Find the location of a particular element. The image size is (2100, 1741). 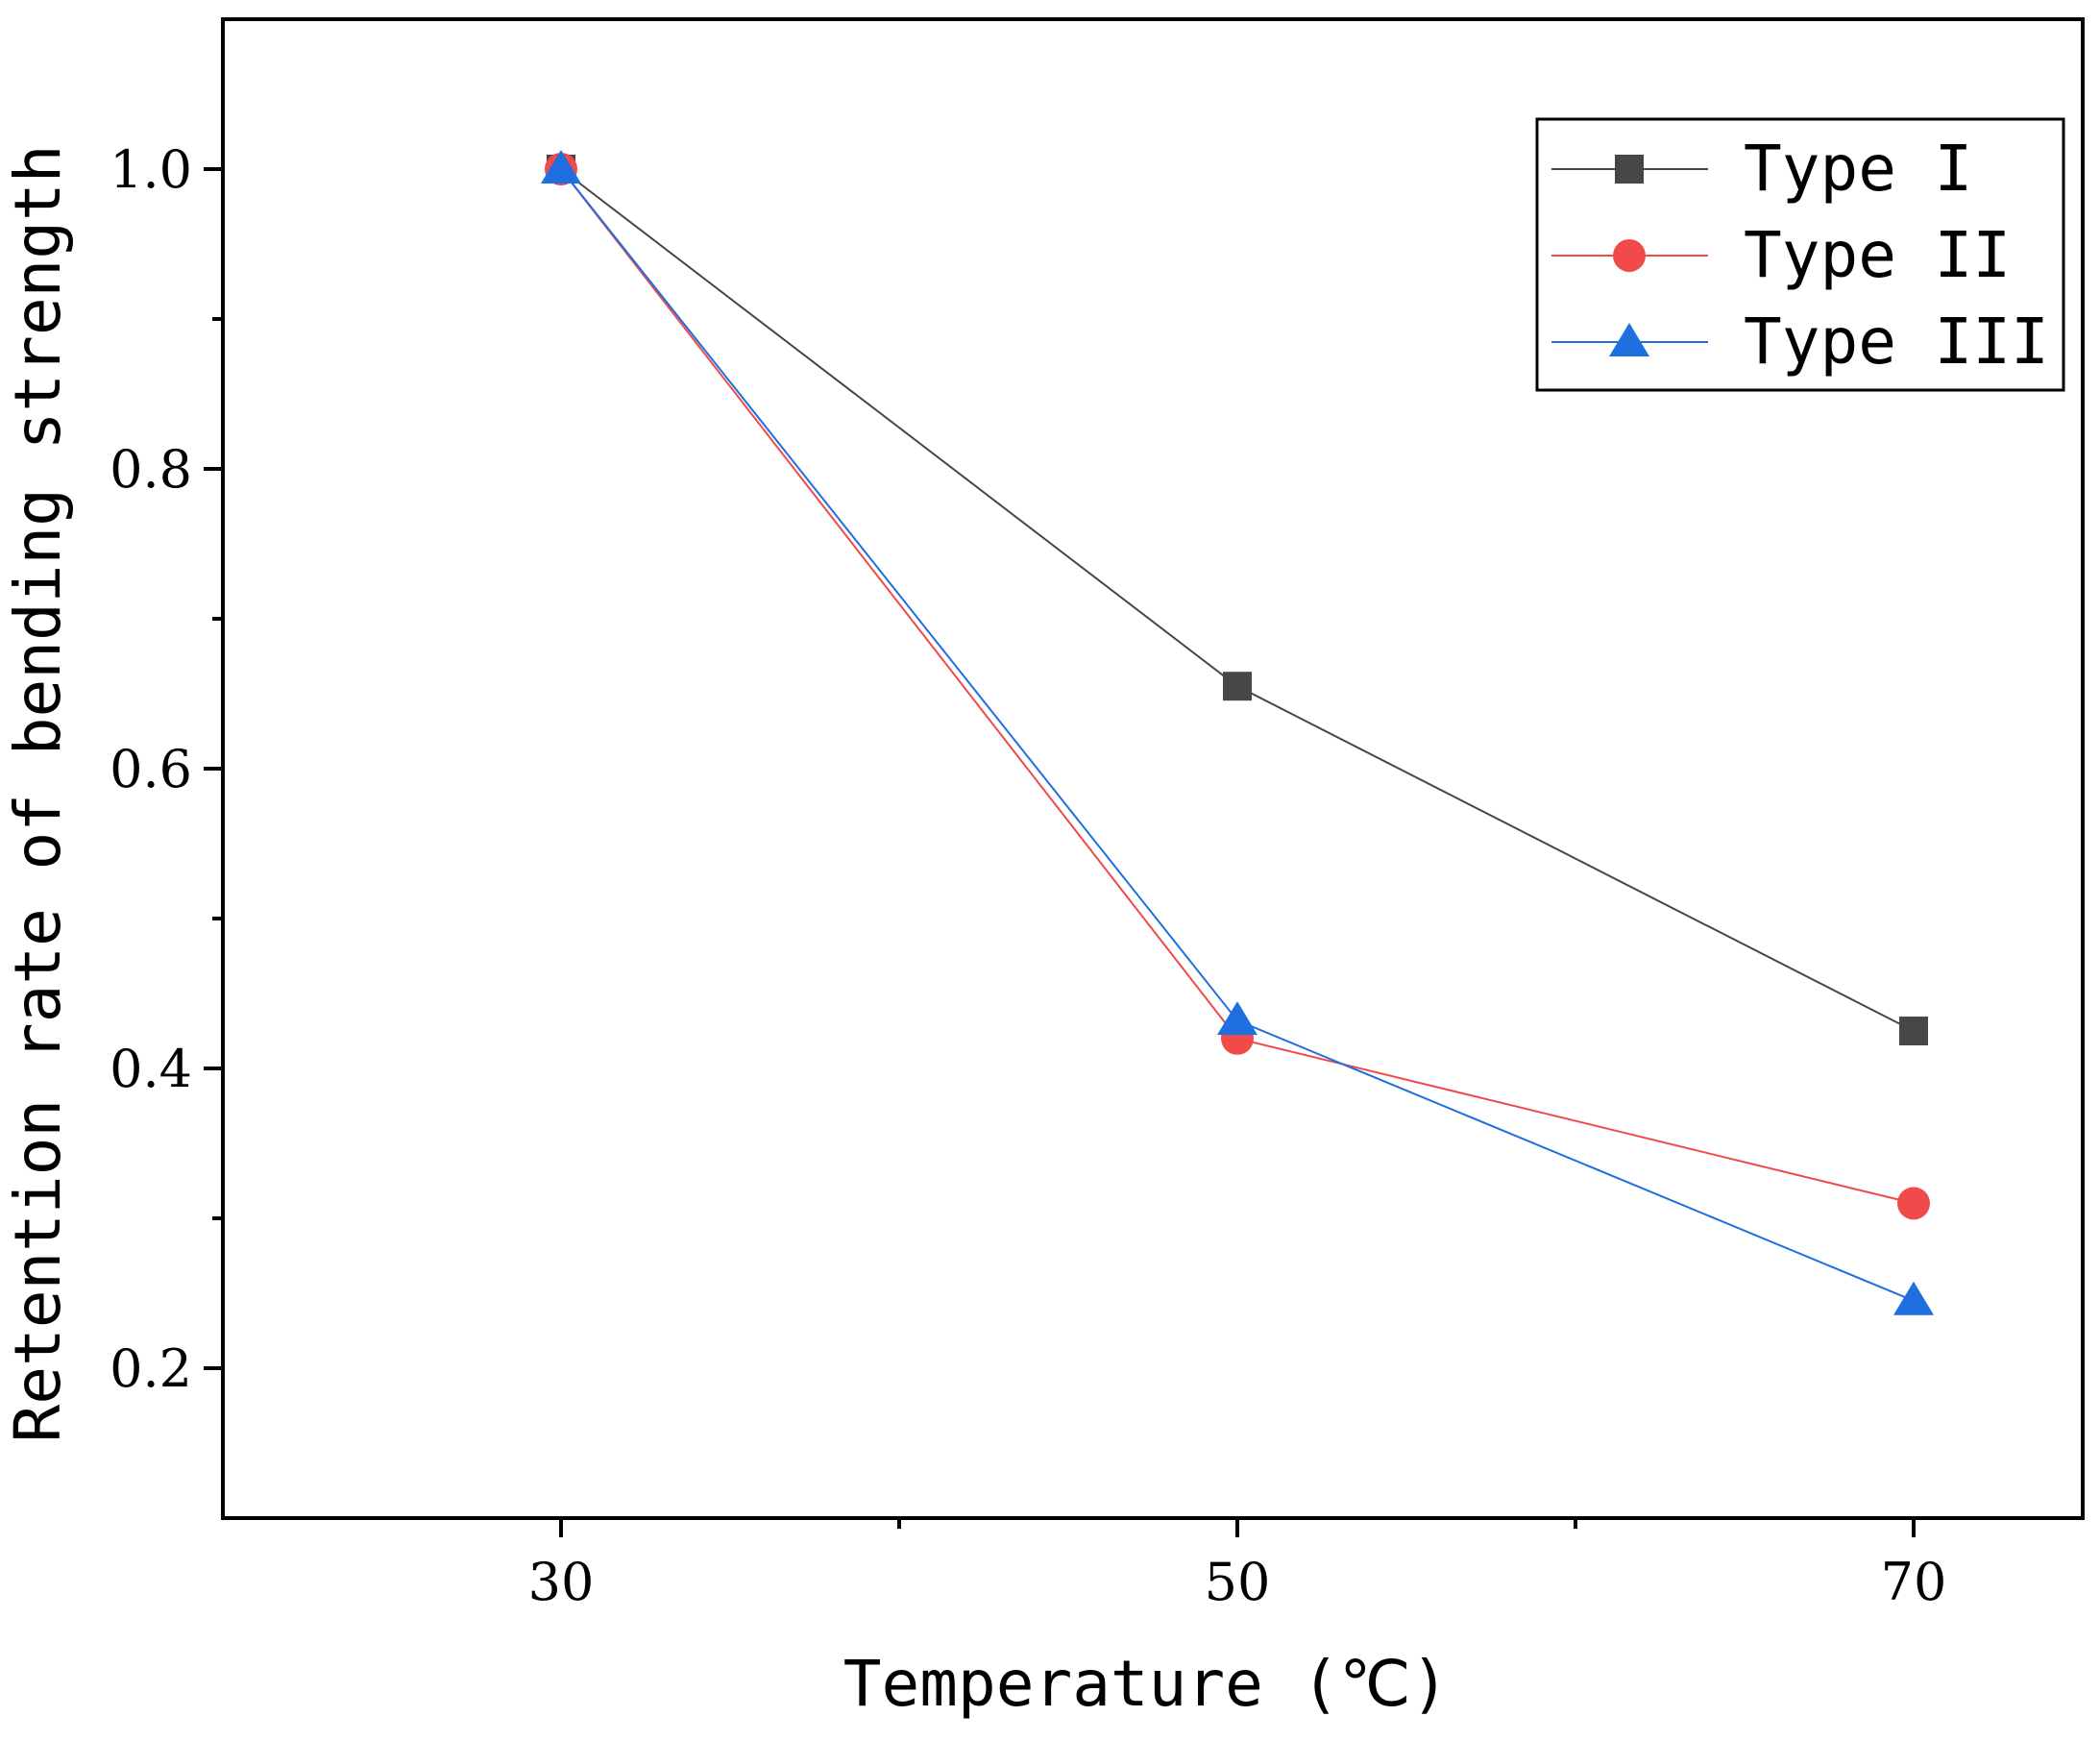

legend-label-type-iii: Type III is located at coordinates (1896, 342).